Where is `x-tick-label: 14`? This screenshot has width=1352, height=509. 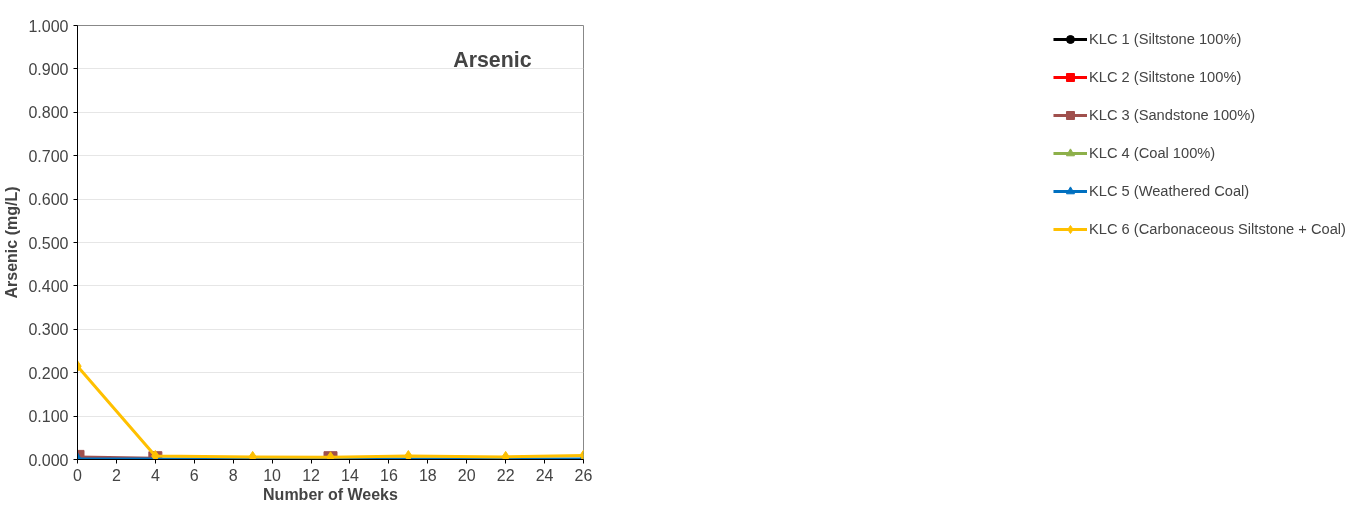
x-tick-label: 14 is located at coordinates (350, 475).